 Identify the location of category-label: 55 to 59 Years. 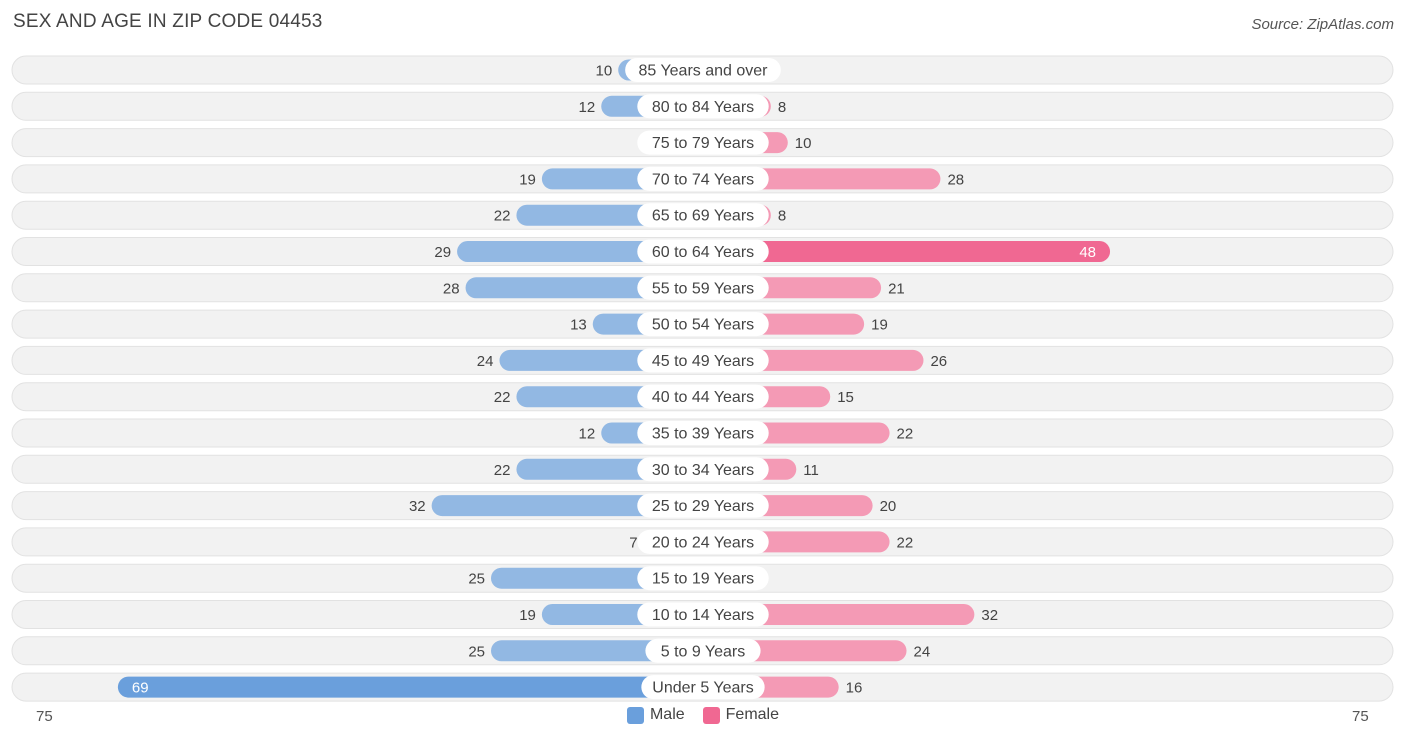
(703, 288).